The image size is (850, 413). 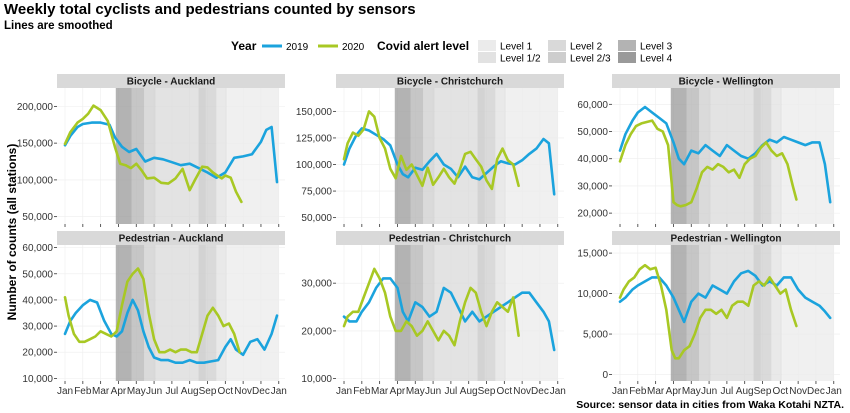 What do you see at coordinates (590, 59) in the screenshot?
I see `legend-level-level-2-3: Level 2/3` at bounding box center [590, 59].